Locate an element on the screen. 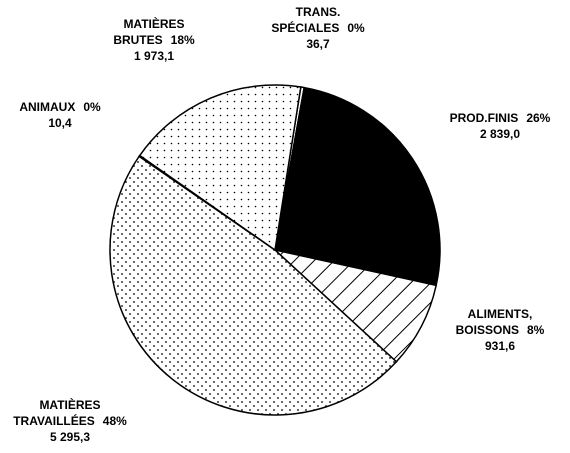  percent-label: 48% is located at coordinates (115, 421).